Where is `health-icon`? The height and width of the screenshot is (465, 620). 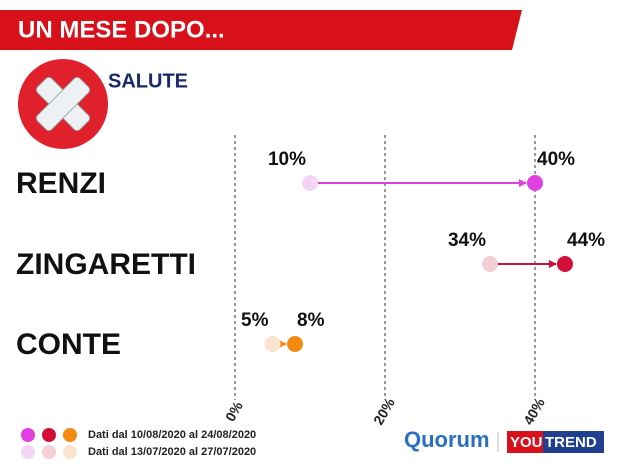 health-icon is located at coordinates (63, 104).